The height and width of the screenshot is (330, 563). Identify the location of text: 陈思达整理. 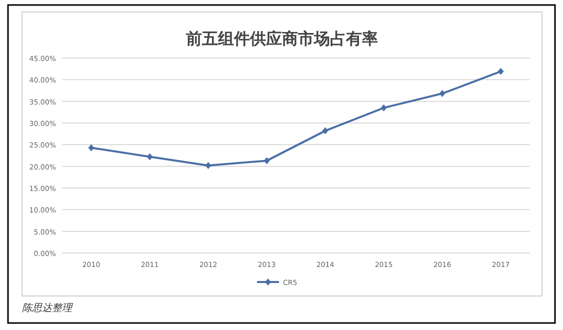
(47, 308).